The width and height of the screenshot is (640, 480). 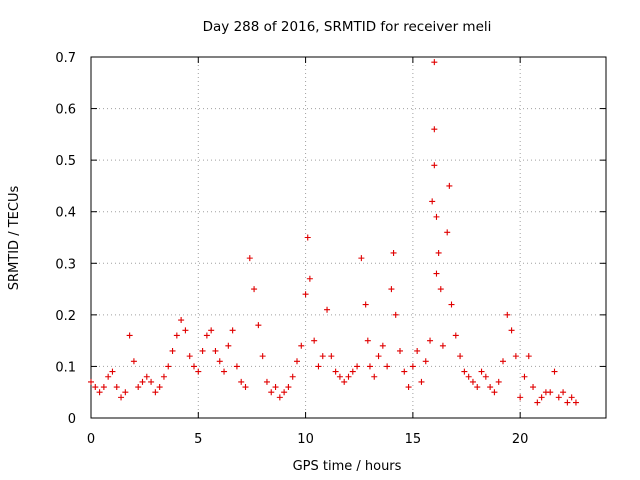 I want to click on x-tick-label: 15, so click(x=413, y=439).